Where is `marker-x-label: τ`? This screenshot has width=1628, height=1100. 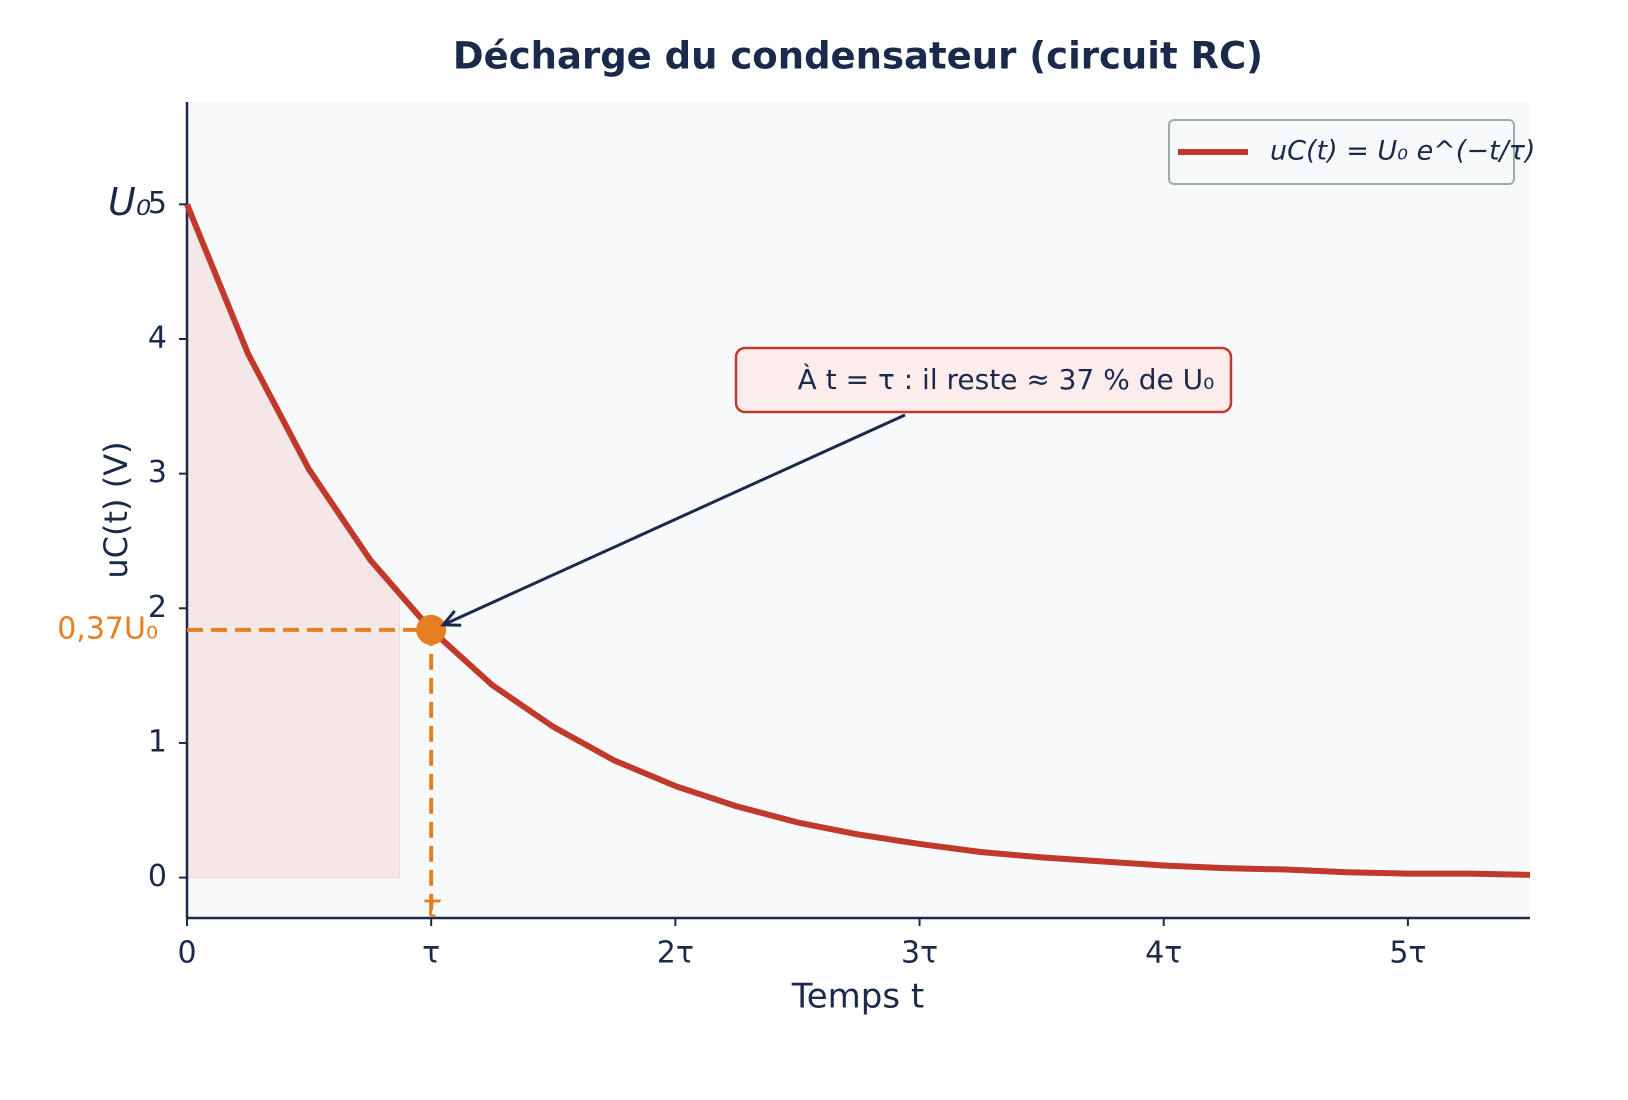
marker-x-label: τ is located at coordinates (432, 906).